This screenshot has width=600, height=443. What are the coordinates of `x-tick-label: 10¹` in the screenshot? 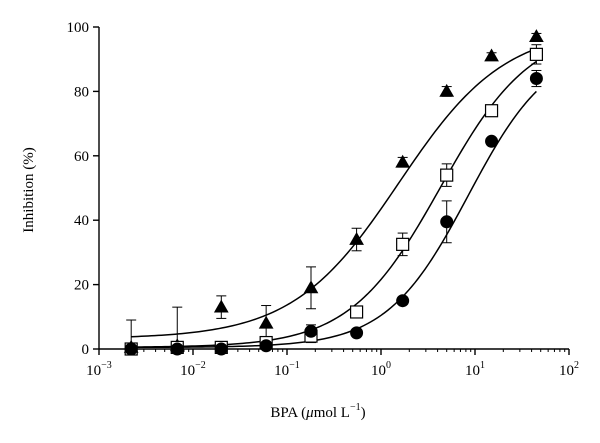 It's located at (475, 369).